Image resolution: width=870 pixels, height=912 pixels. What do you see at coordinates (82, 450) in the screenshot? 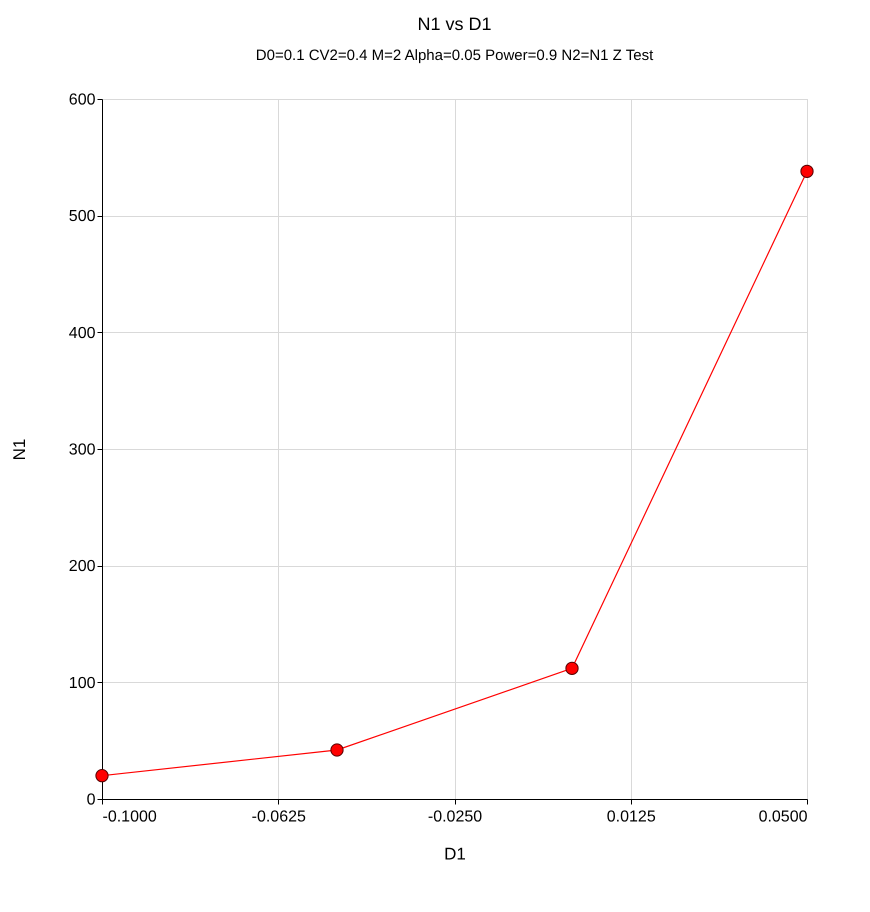
I see `y-tick-label: 300` at bounding box center [82, 450].